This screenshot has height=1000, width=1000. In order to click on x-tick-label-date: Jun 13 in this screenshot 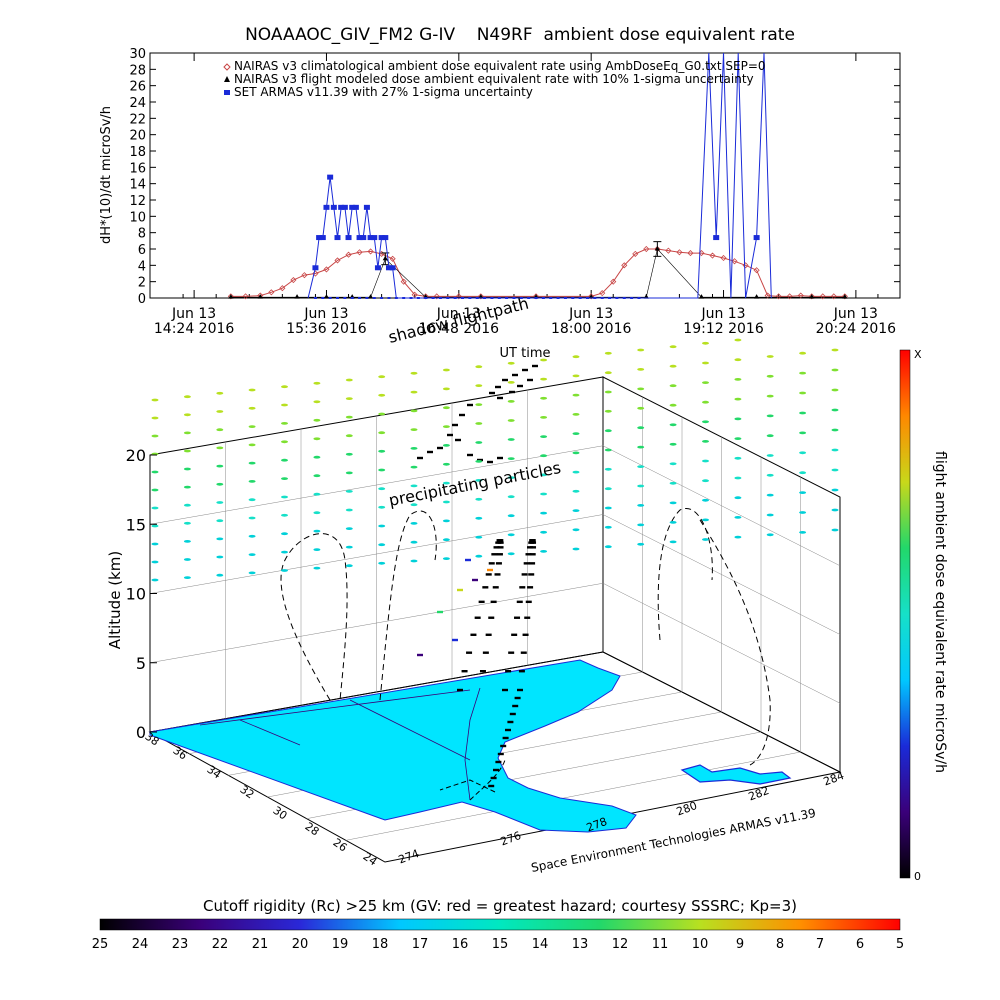, I will do `click(855, 314)`.